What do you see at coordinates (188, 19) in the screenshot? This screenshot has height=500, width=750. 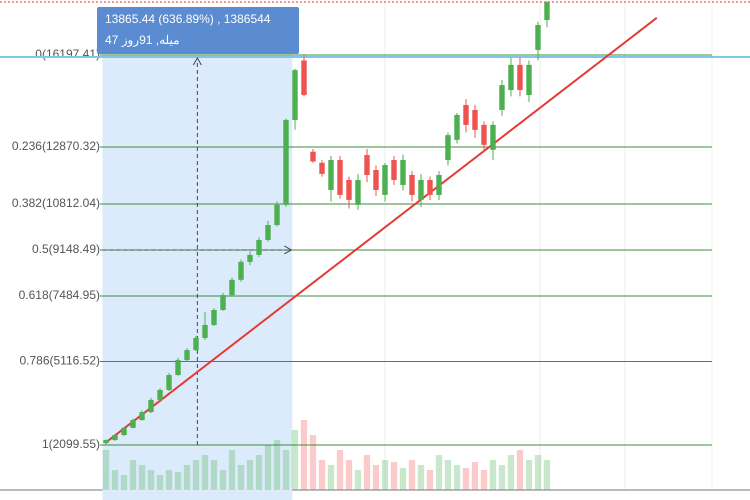 I see `tooltip-text: 13865.44 (636.89%) , 1386544` at bounding box center [188, 19].